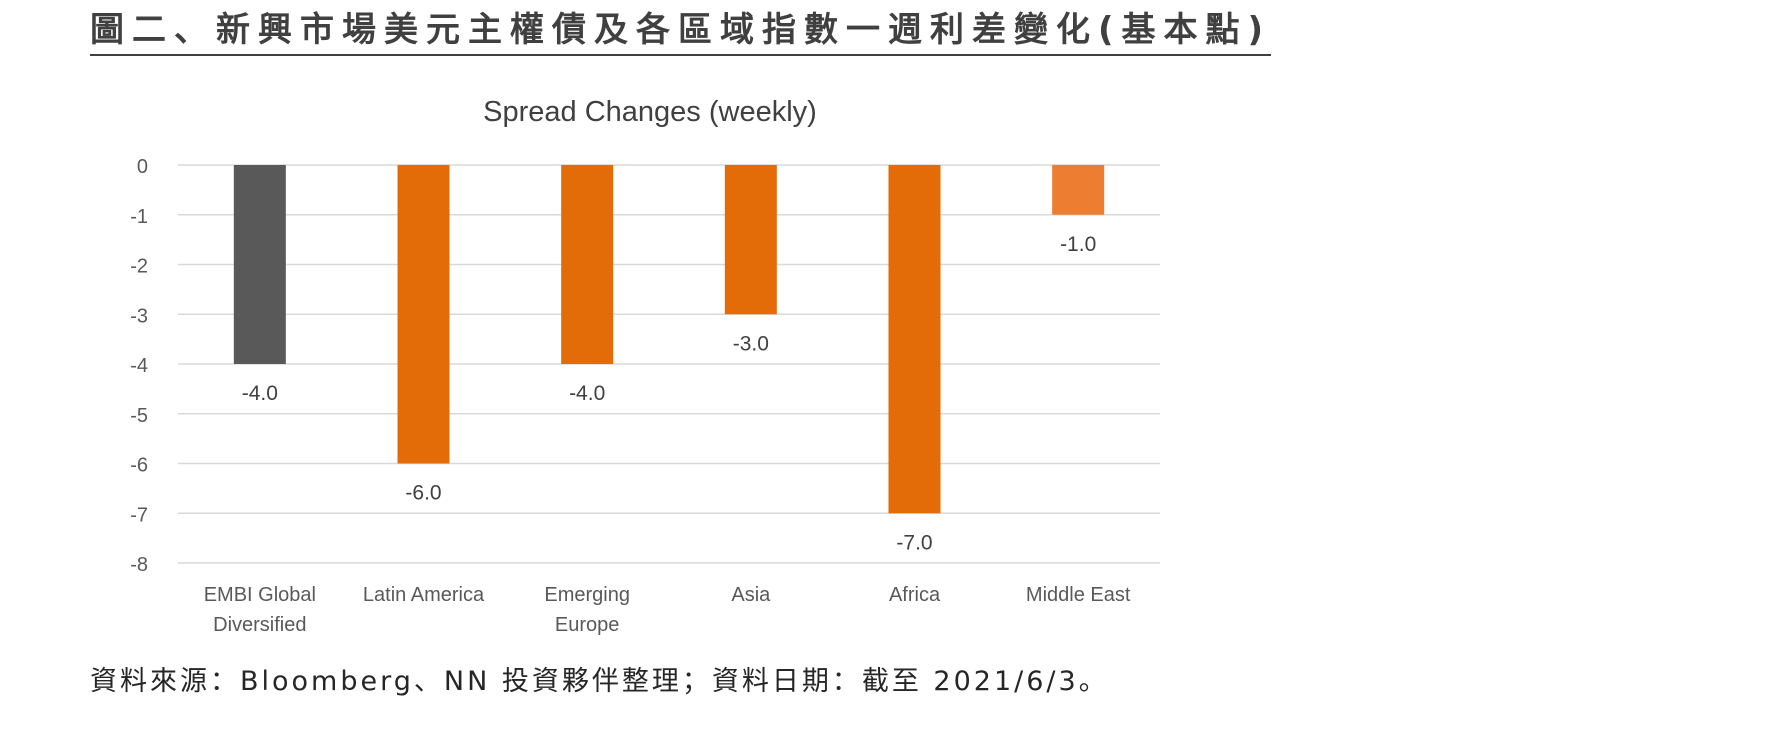  What do you see at coordinates (260, 595) in the screenshot?
I see `x-tick-label-line: EMBI Global` at bounding box center [260, 595].